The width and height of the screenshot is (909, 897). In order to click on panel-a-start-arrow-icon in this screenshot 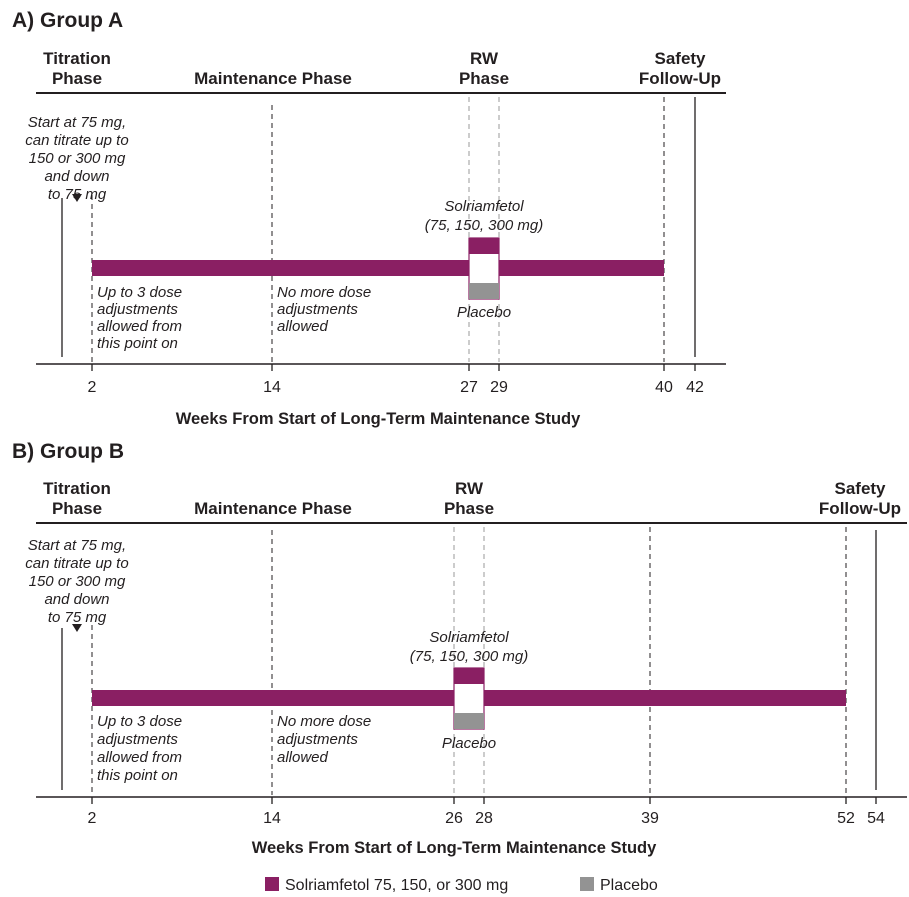, I will do `click(77, 198)`.